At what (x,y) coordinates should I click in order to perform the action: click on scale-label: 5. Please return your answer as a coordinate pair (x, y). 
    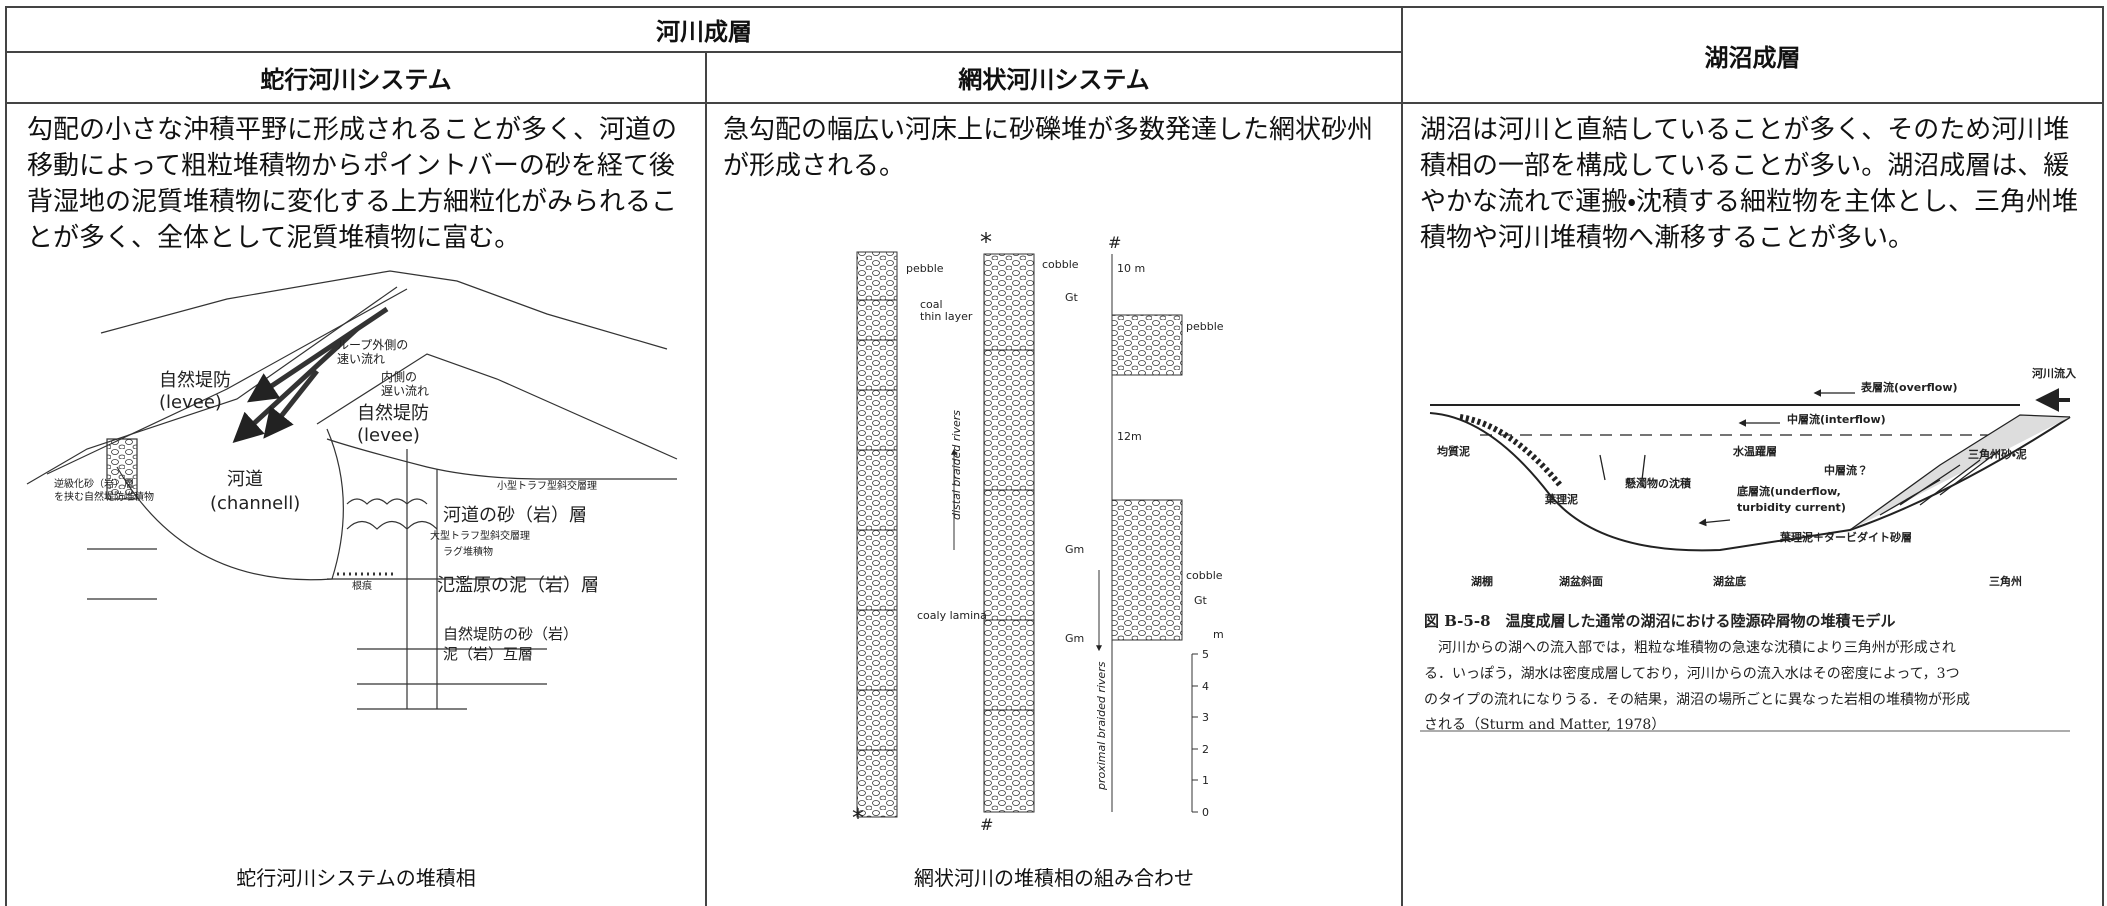
    Looking at the image, I should click on (1205, 654).